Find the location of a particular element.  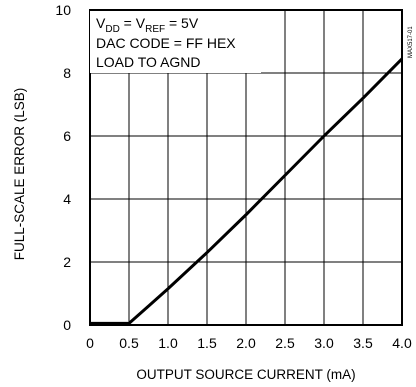

x-tick-label: 0.5 is located at coordinates (129, 343).